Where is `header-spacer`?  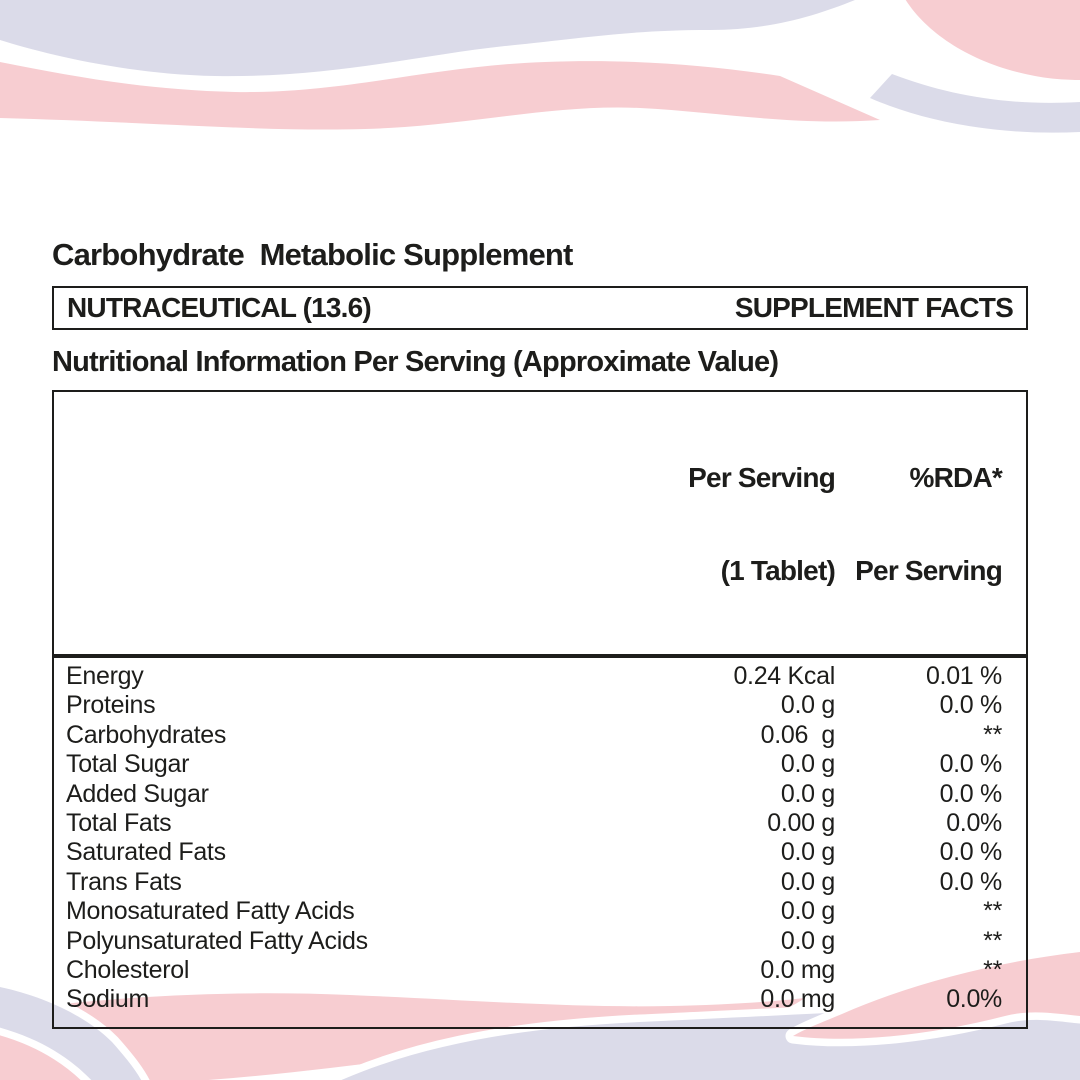
header-spacer is located at coordinates (339, 524).